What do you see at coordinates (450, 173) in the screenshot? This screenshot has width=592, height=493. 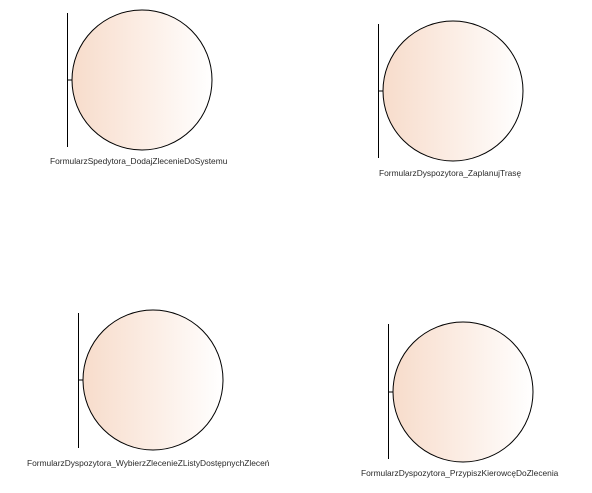 I see `boundary-label: FormularzDyspozytora_ZaplanujTrasę` at bounding box center [450, 173].